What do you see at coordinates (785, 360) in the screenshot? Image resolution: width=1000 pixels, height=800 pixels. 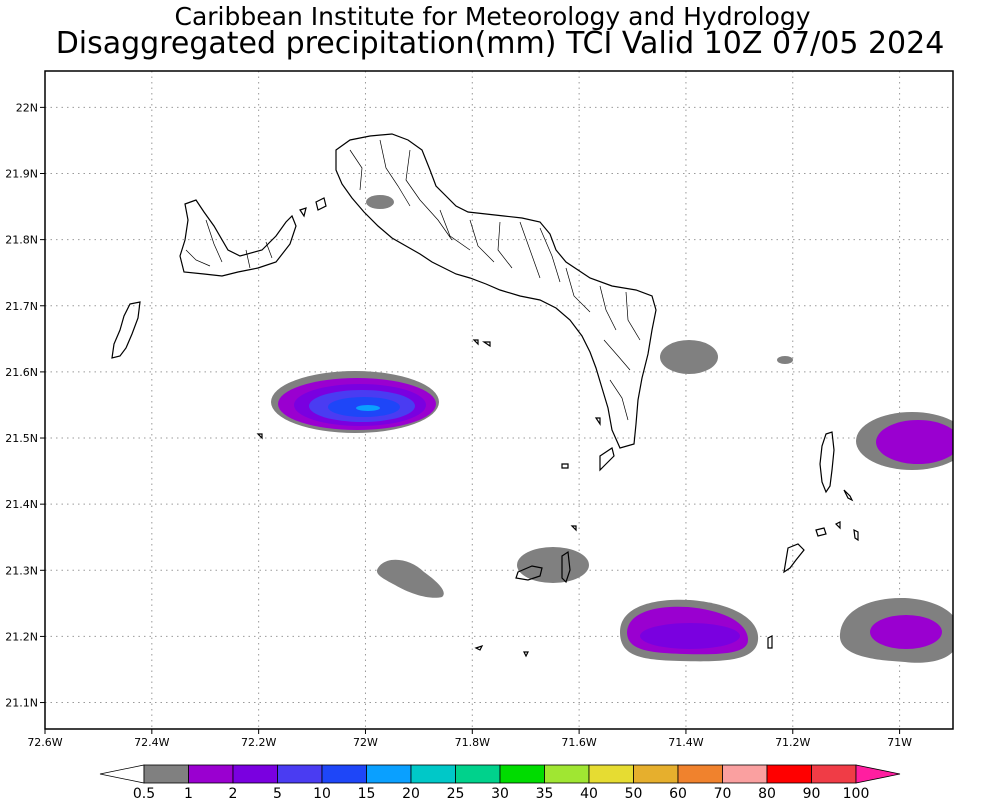 I see `precip-area-grey-speck` at bounding box center [785, 360].